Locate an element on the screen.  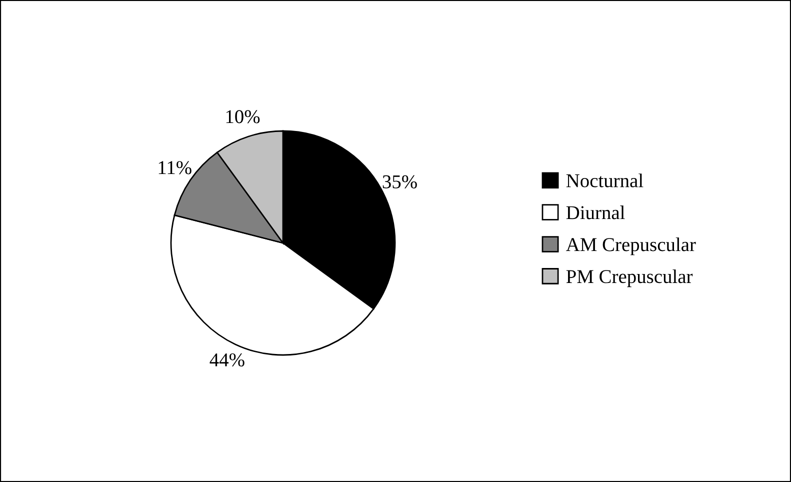
legend-label: AM Crepuscular is located at coordinates (631, 247).